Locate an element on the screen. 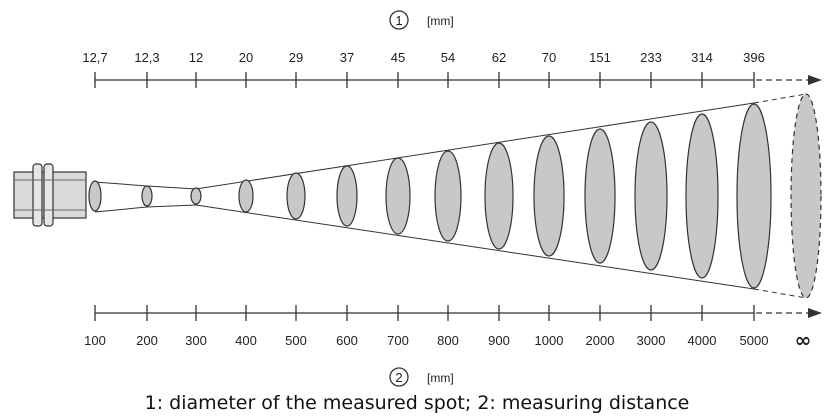  bottom-tick-label: 100 is located at coordinates (95, 340).